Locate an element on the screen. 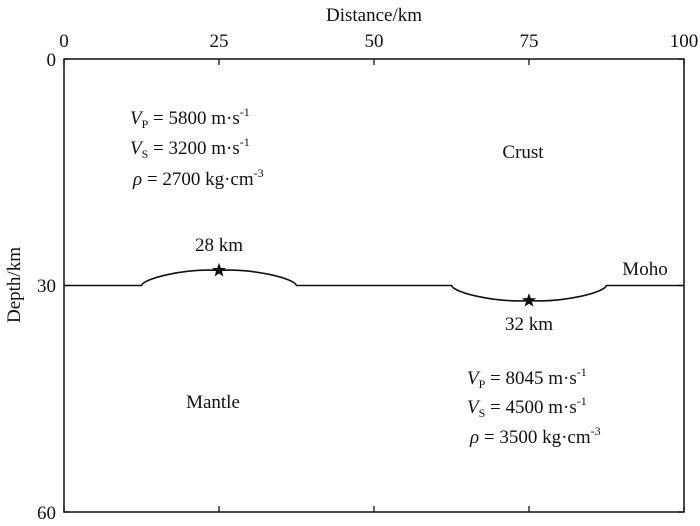  crust-vp-text: VP = 5800 m·s-1 is located at coordinates (190, 118).